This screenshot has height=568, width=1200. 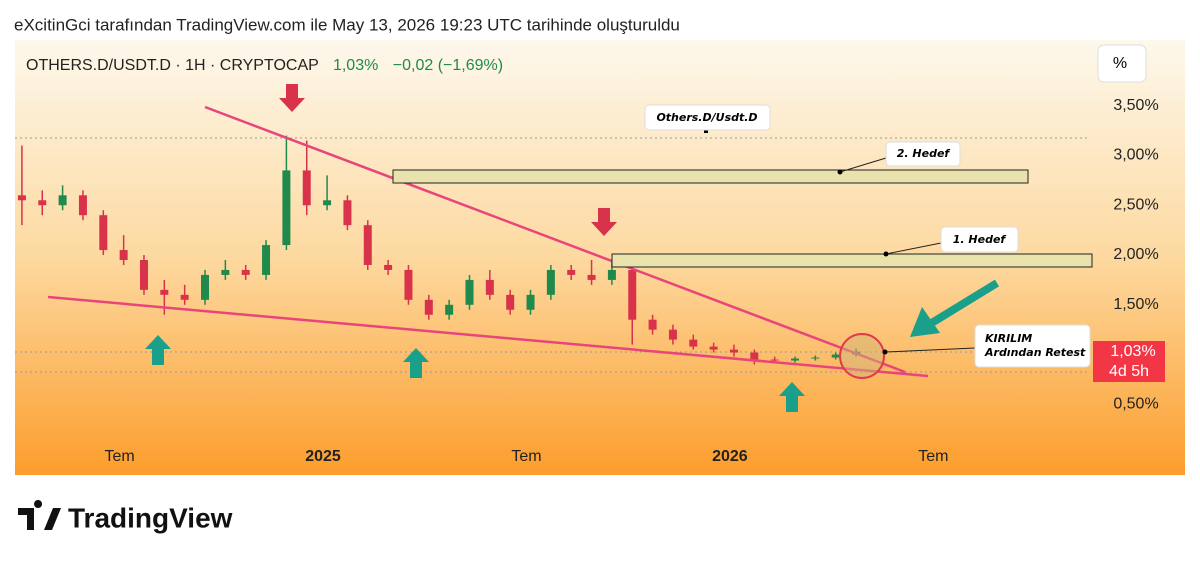 I want to click on note-text: Others.D/Usdt.D, so click(x=706, y=117).